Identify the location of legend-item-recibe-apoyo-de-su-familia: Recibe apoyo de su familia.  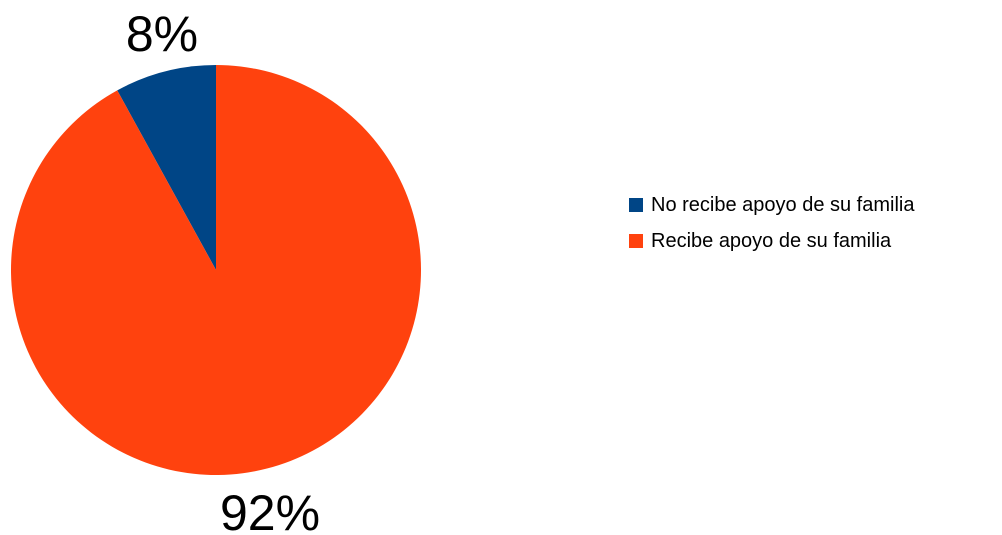
(760, 241).